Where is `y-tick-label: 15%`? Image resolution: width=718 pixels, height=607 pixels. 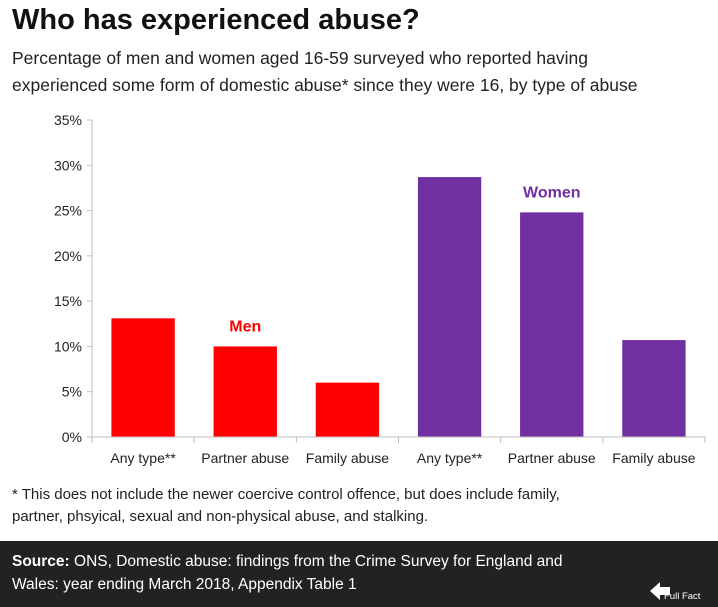
y-tick-label: 15% is located at coordinates (68, 301).